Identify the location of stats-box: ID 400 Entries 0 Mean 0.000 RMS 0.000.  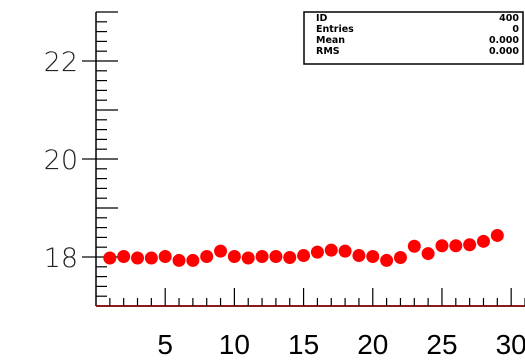
(413, 38).